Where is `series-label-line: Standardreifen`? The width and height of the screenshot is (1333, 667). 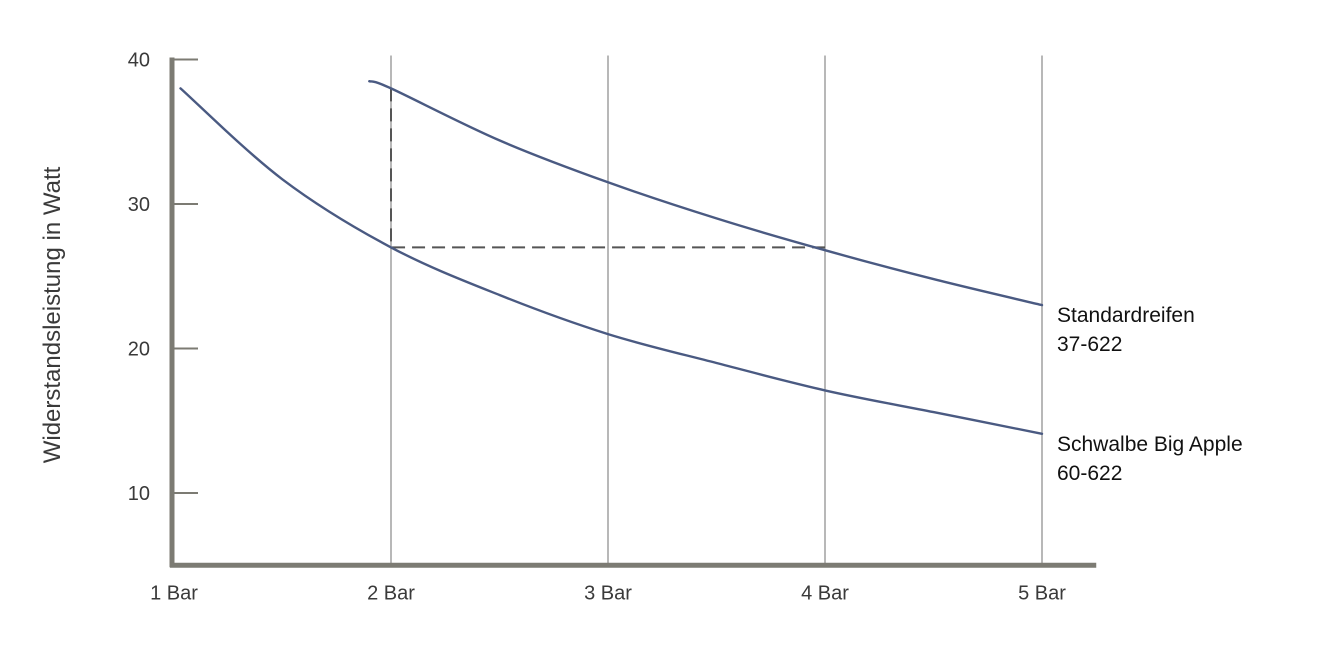
series-label-line: Standardreifen is located at coordinates (1126, 315).